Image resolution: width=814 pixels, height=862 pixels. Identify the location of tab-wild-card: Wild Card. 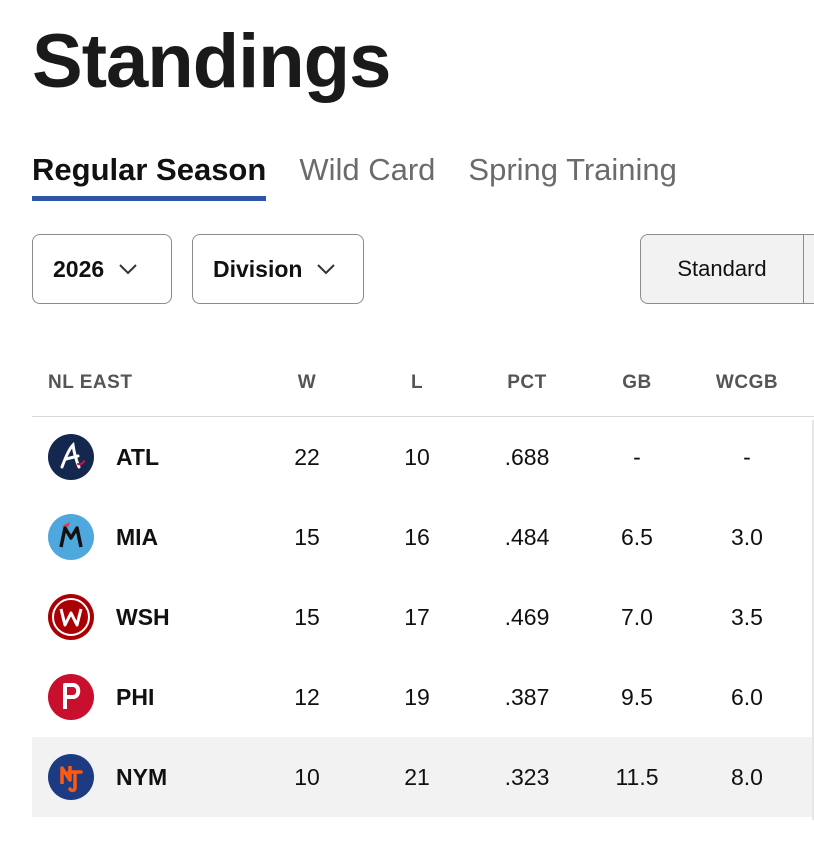
(367, 169).